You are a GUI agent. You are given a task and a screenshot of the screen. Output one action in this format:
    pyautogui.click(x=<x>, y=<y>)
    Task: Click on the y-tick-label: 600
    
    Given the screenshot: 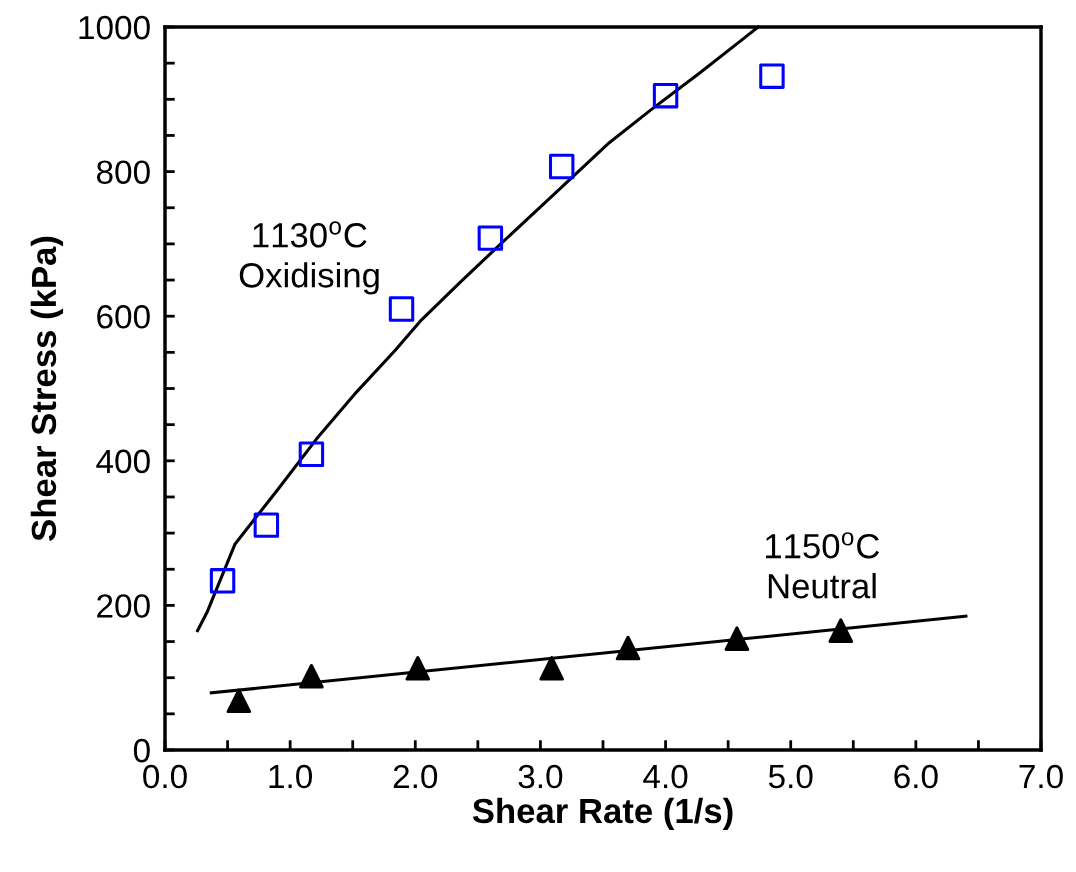 What is the action you would take?
    pyautogui.click(x=123, y=317)
    